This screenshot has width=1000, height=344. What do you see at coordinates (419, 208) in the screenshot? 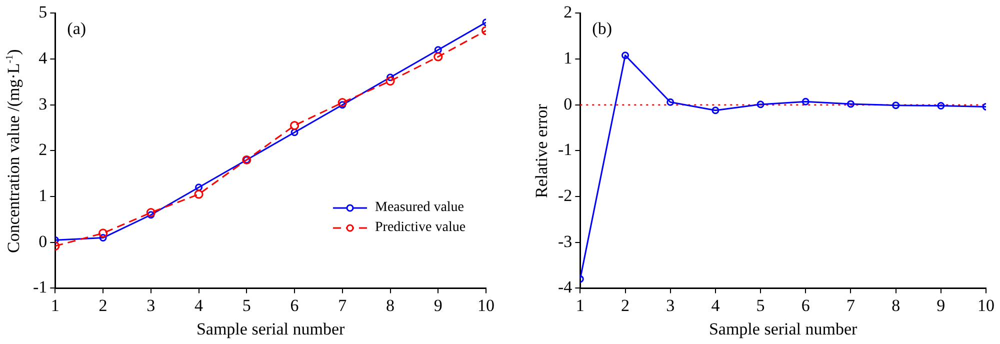
I see `legend-label: Measured value` at bounding box center [419, 208].